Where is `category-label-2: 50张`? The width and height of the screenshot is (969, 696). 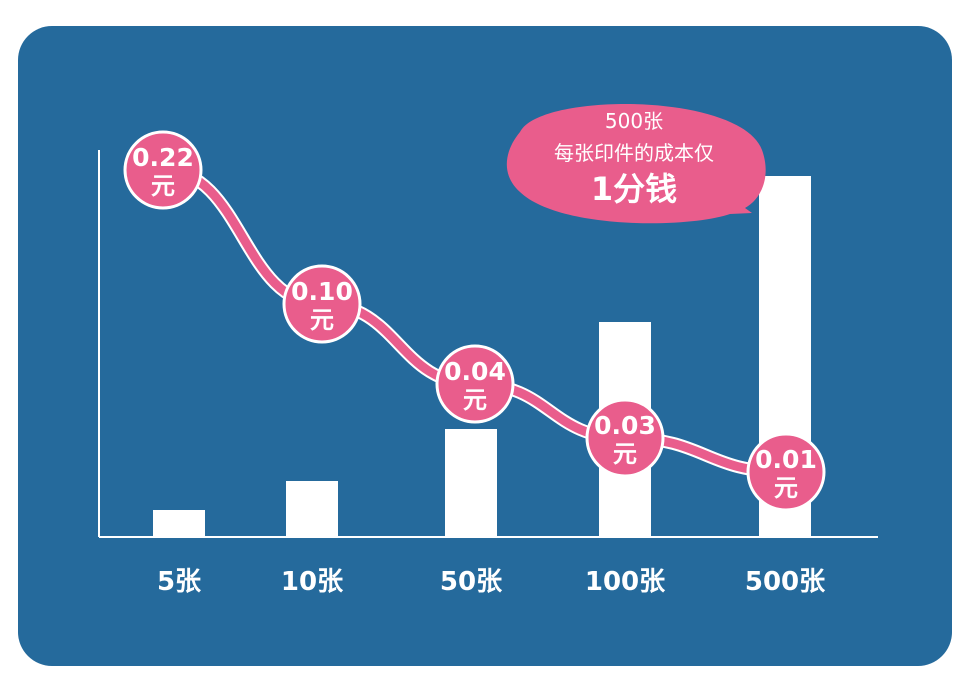 category-label-2: 50张 is located at coordinates (471, 582).